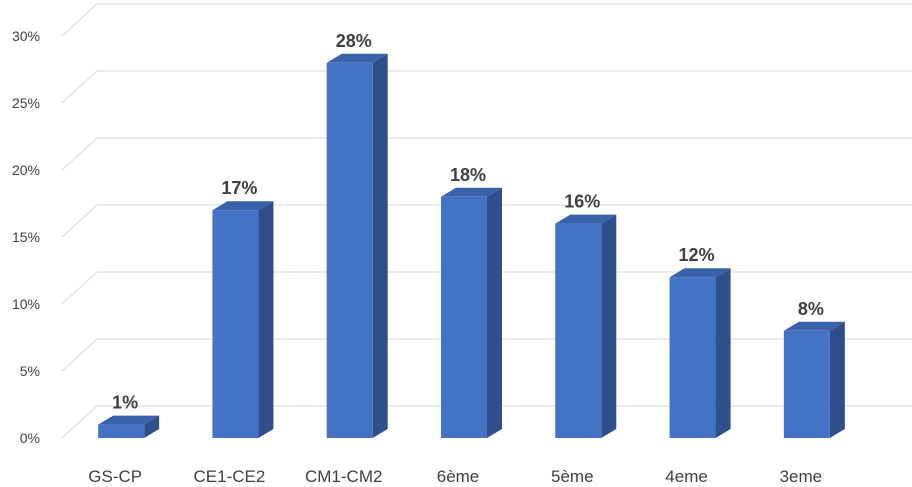  I want to click on y-tick-label: 15%, so click(26, 237).